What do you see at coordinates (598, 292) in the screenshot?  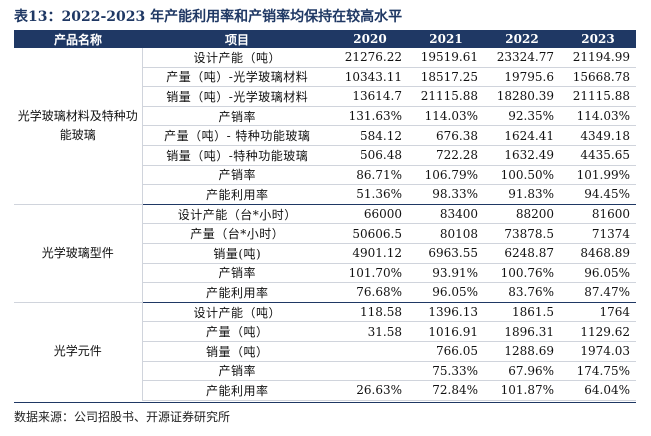 I see `value-cell: 87.47%` at bounding box center [598, 292].